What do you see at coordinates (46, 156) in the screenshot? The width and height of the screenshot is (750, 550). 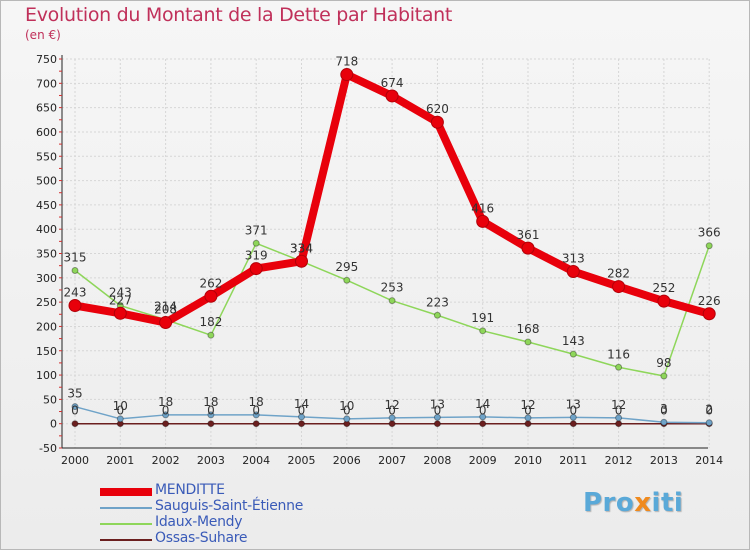 I see `y-tick-label: 550` at bounding box center [46, 156].